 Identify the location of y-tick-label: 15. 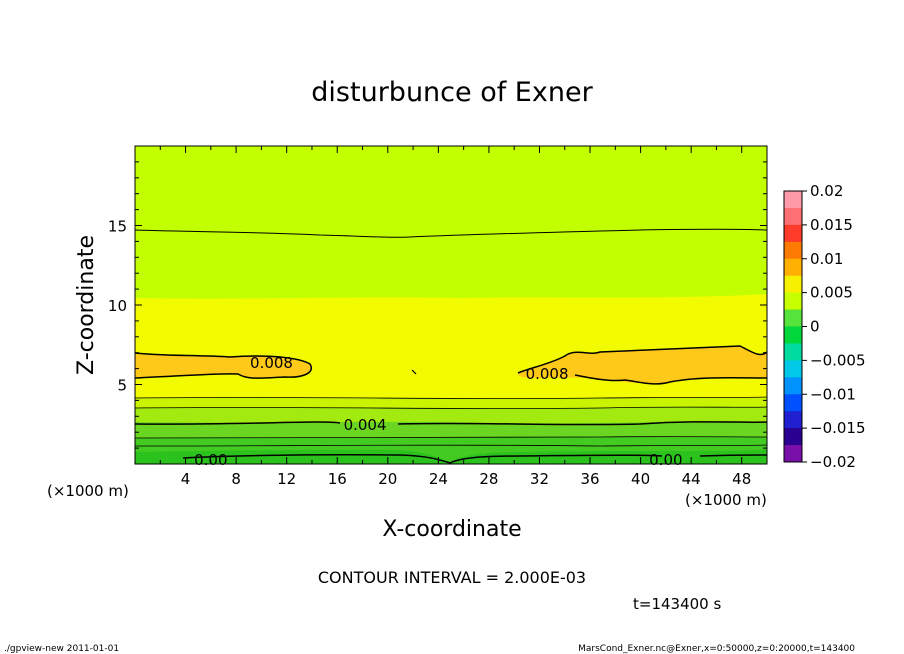
(117, 227).